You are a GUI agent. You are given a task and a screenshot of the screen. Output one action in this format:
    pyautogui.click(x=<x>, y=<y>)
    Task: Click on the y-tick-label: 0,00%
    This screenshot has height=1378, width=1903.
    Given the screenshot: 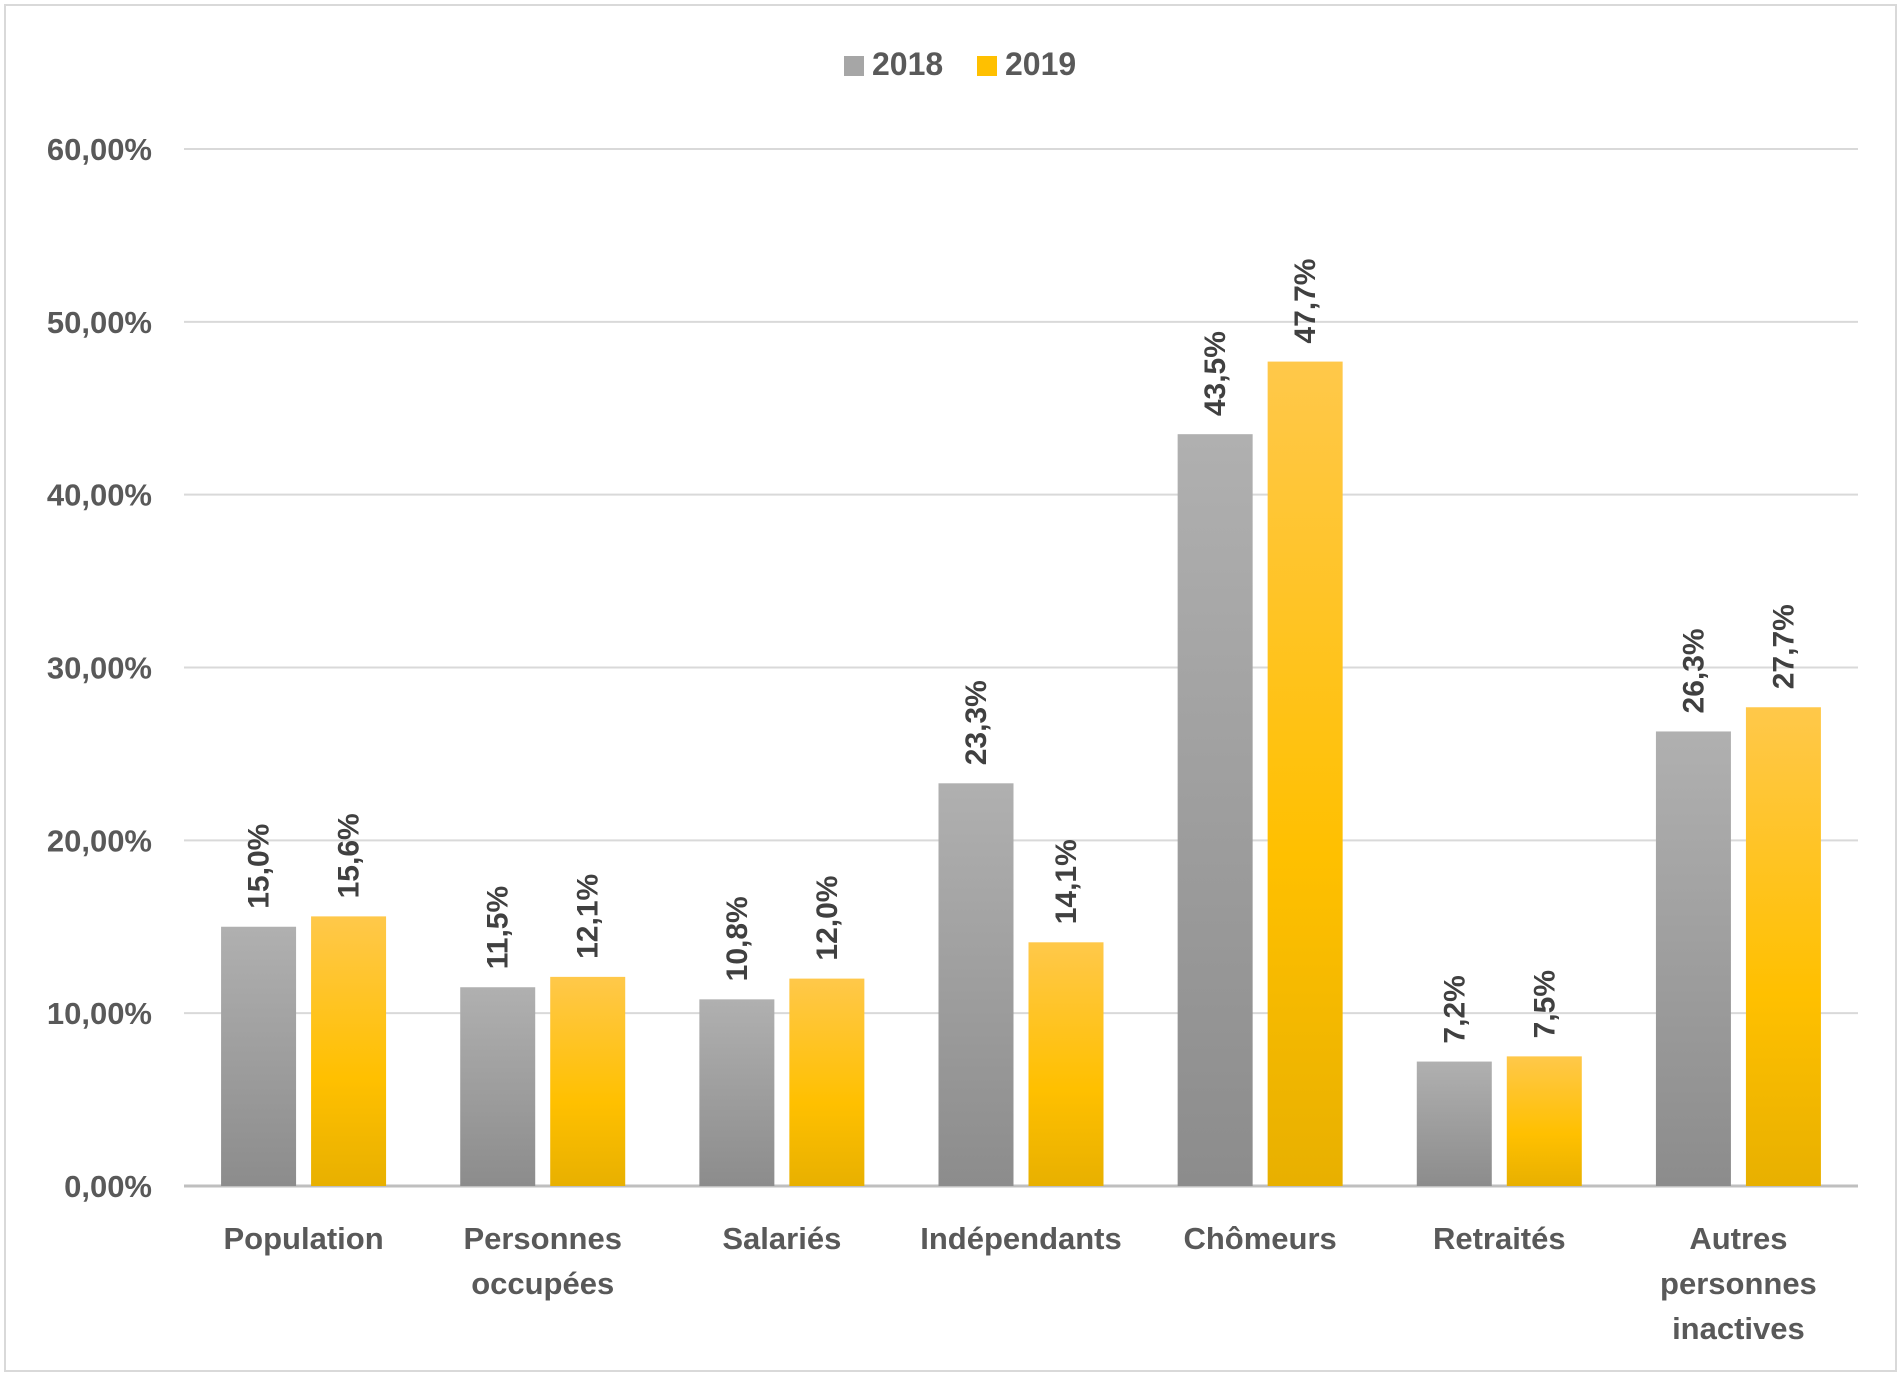 What is the action you would take?
    pyautogui.click(x=108, y=1186)
    